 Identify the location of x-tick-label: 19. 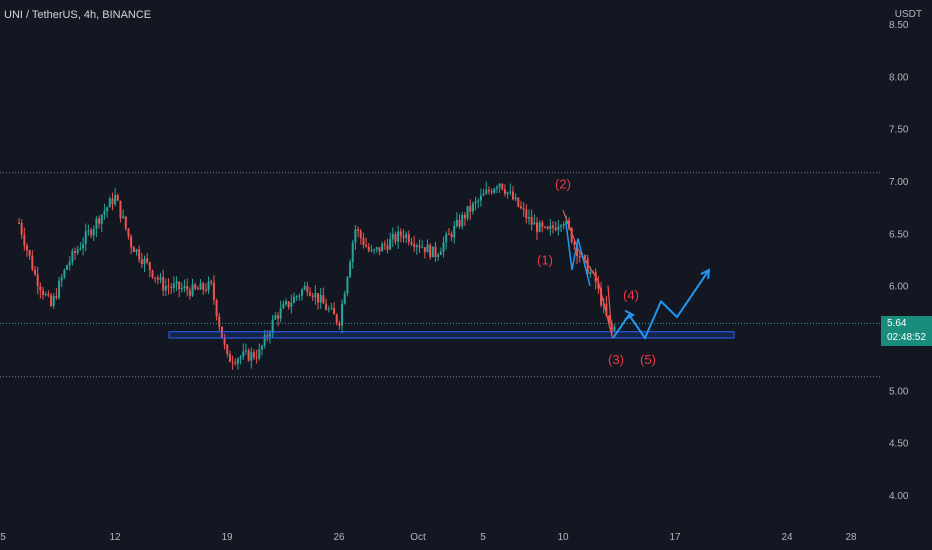
(227, 537).